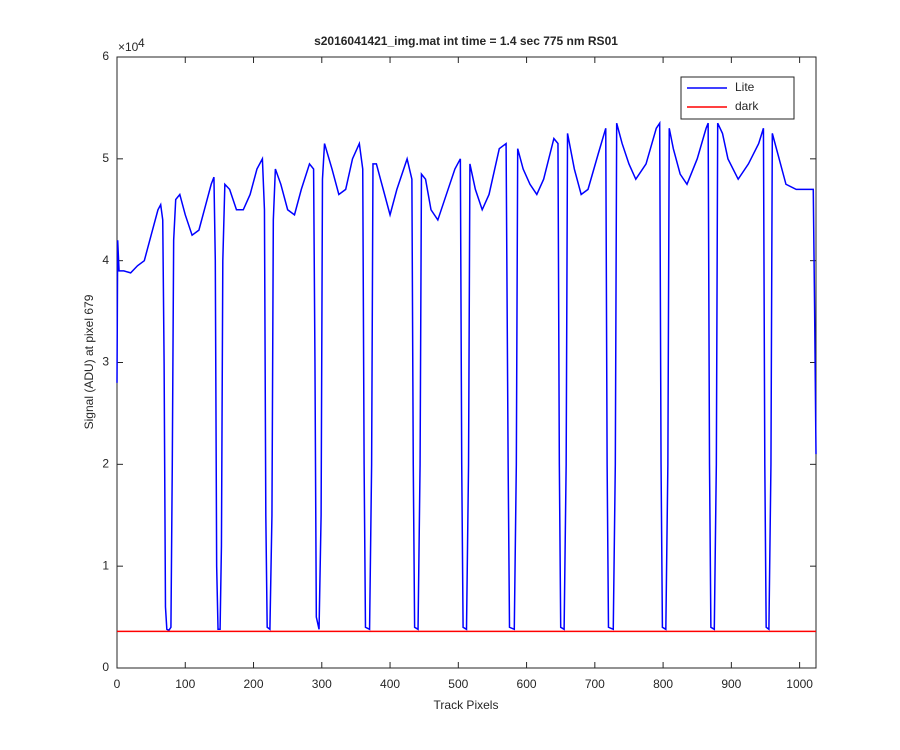  I want to click on y-tick-label: 3, so click(105, 362).